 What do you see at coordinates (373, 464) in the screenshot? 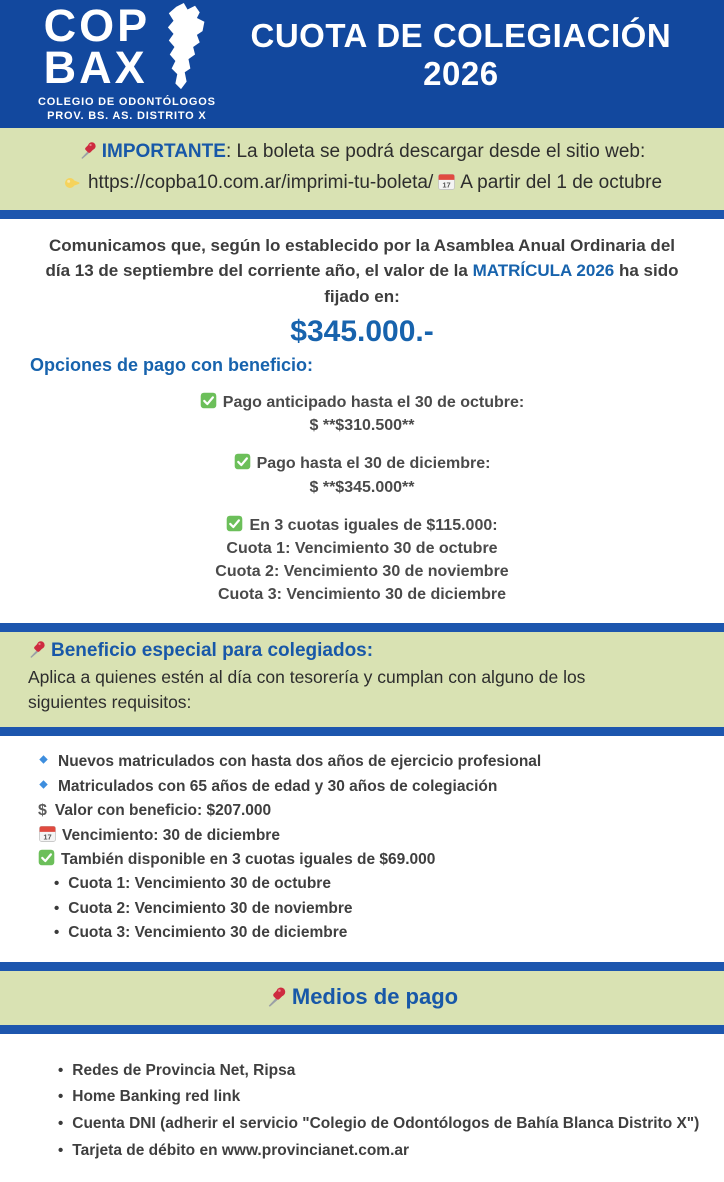
I see `payment-option-2-label: Pago hasta el 30 de diciembre:` at bounding box center [373, 464].